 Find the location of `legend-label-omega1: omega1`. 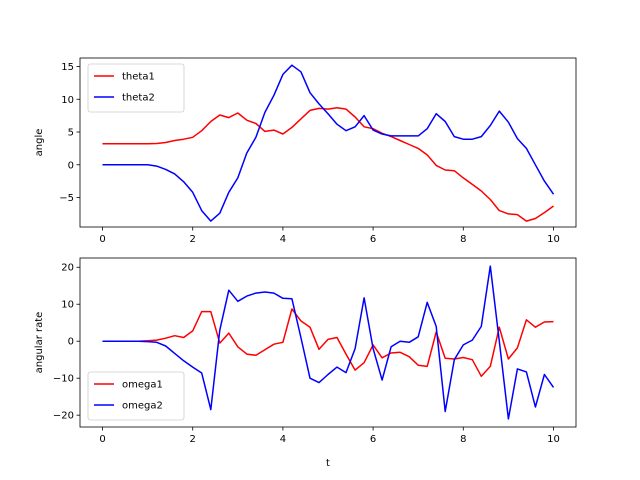

legend-label-omega1: omega1 is located at coordinates (142, 385).